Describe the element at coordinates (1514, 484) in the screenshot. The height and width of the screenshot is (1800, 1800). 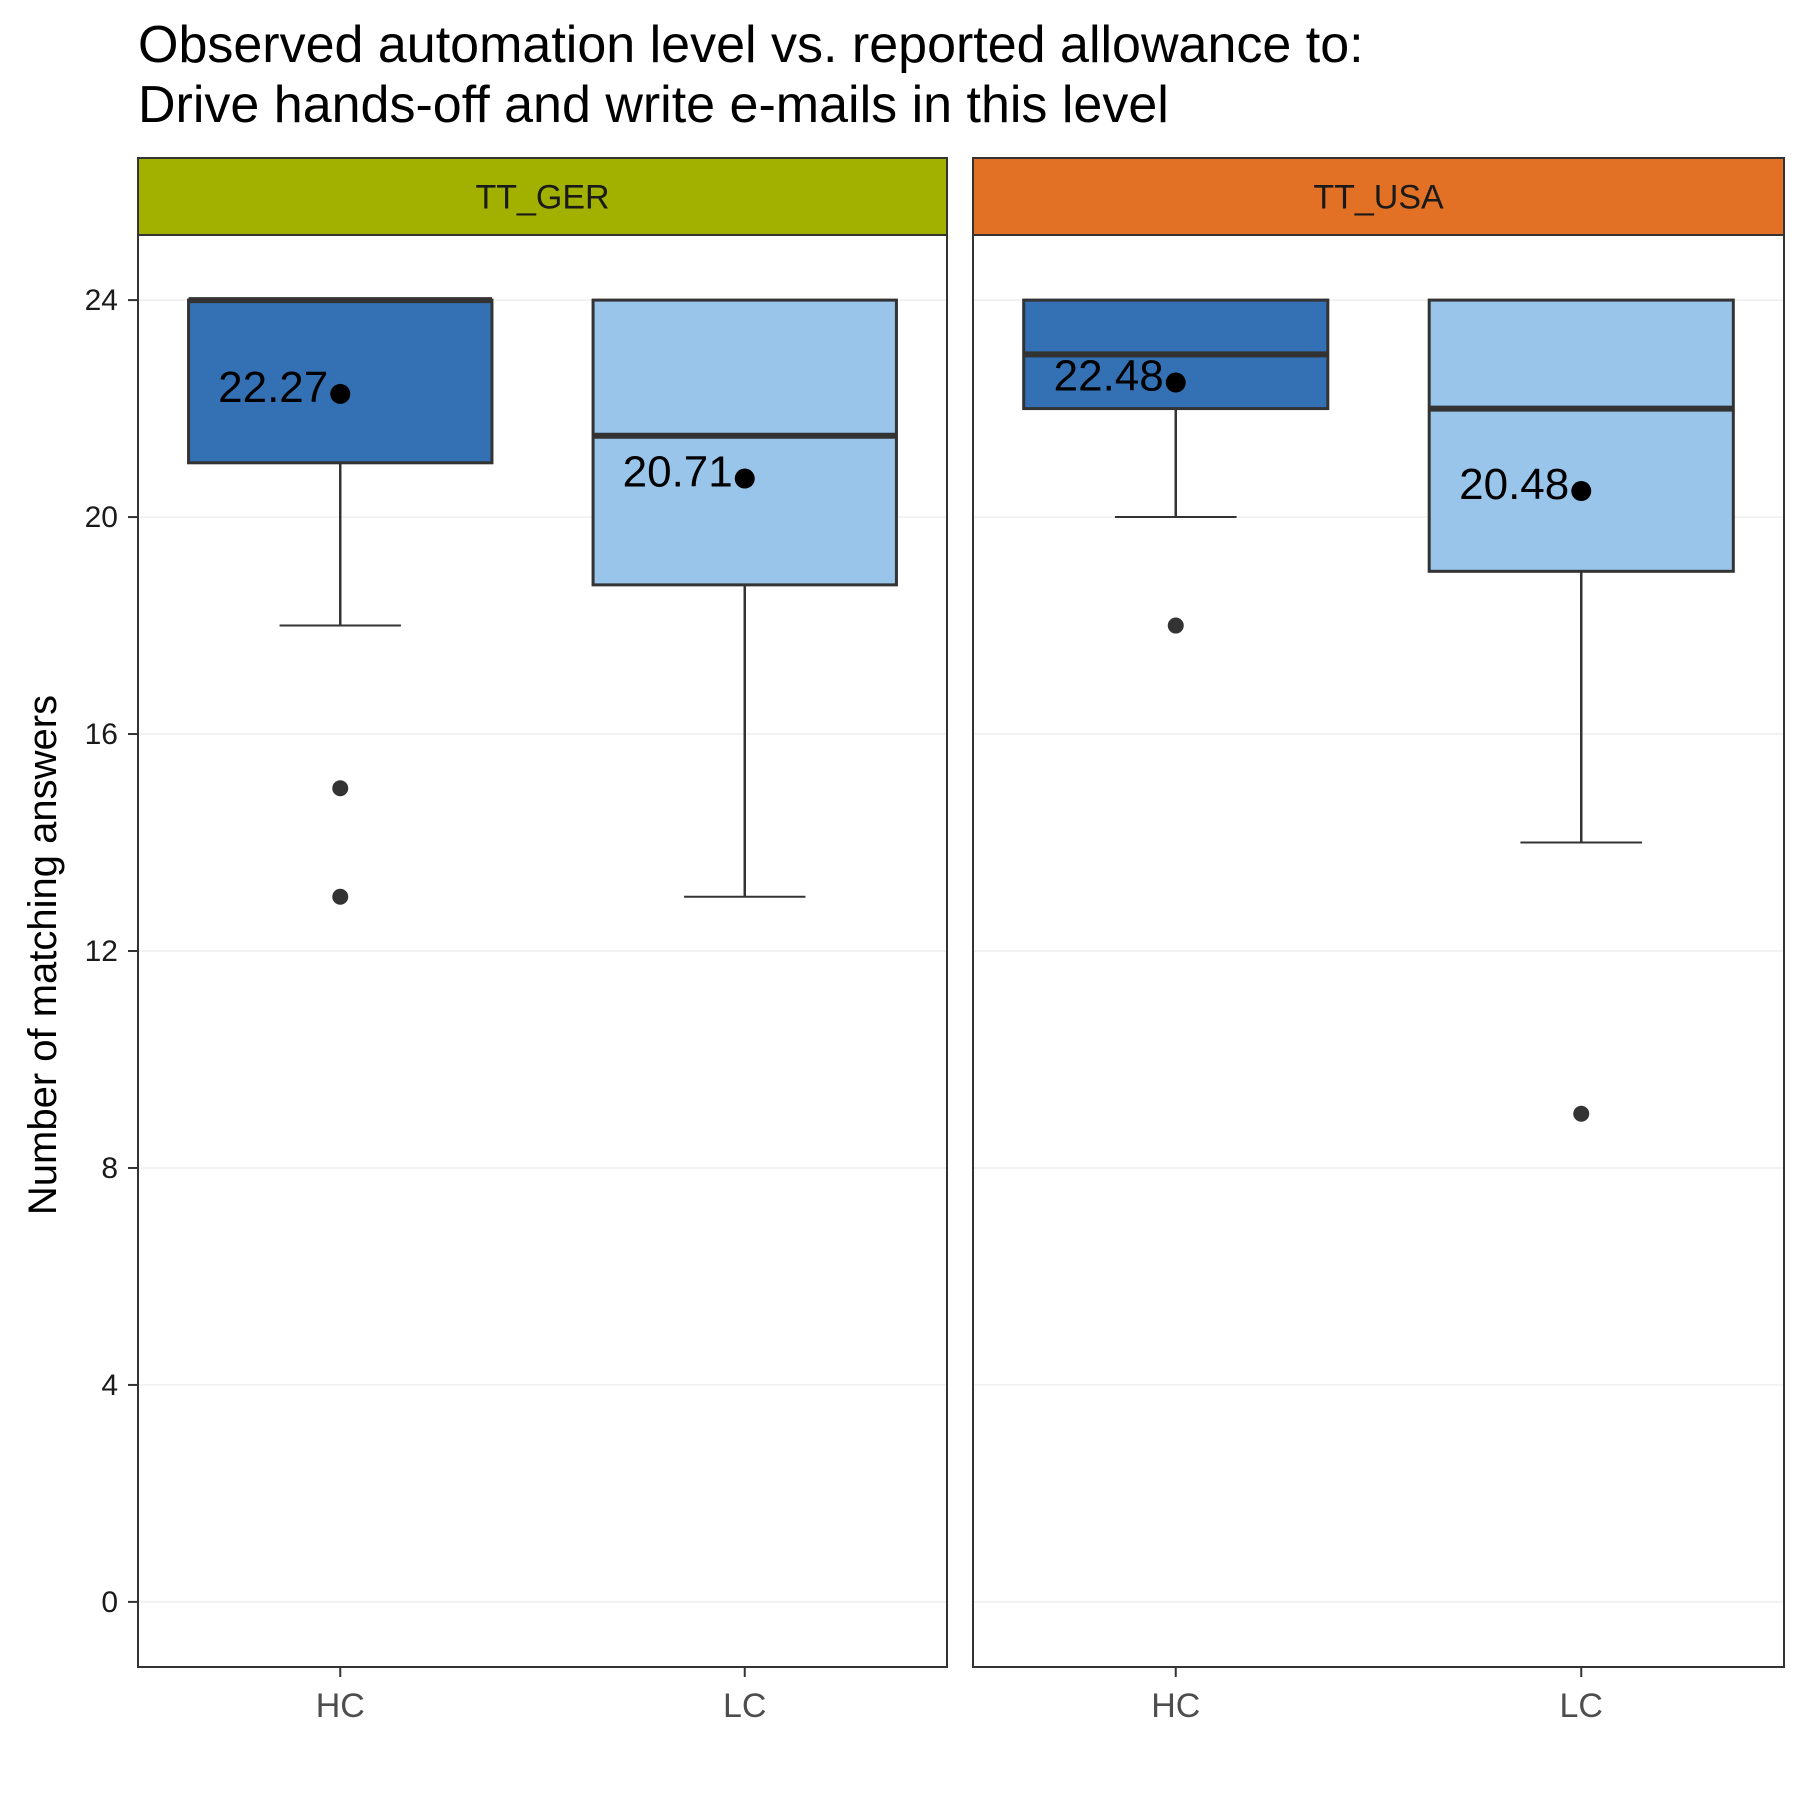
I see `mean-label: 20.48` at that location.